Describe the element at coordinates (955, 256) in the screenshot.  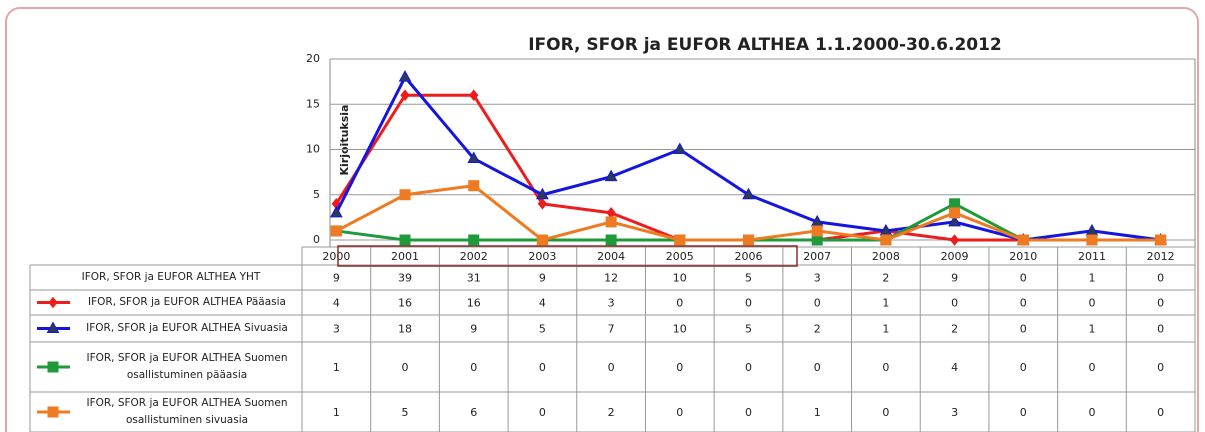
I see `x-tick-label: 2009` at that location.